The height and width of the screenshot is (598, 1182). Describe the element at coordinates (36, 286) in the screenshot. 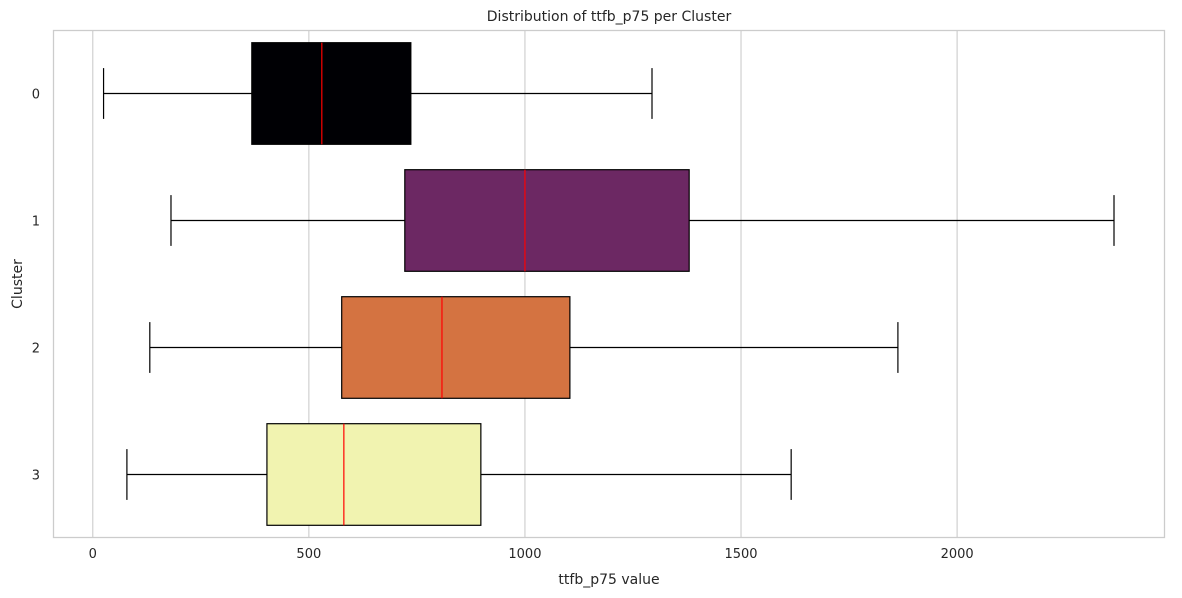

I see `y-ticks: 0 1 2 3` at that location.